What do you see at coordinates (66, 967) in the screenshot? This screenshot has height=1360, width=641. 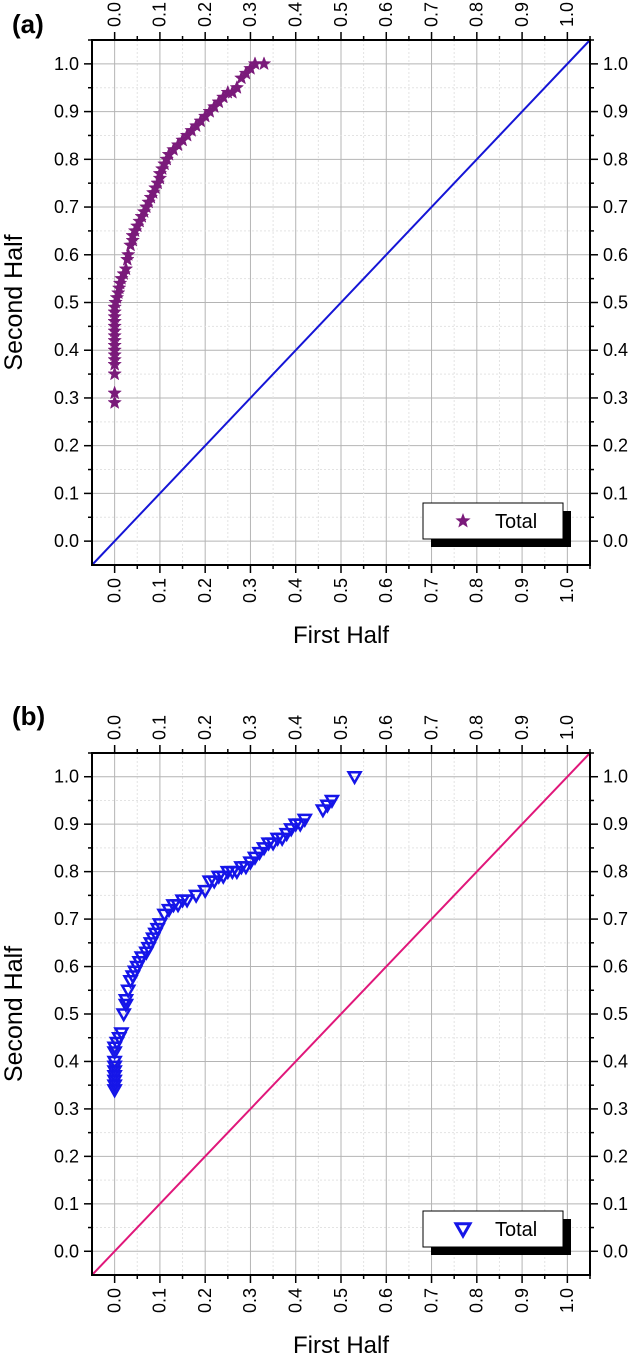 I see `y-tick-label-left: 0.6` at bounding box center [66, 967].